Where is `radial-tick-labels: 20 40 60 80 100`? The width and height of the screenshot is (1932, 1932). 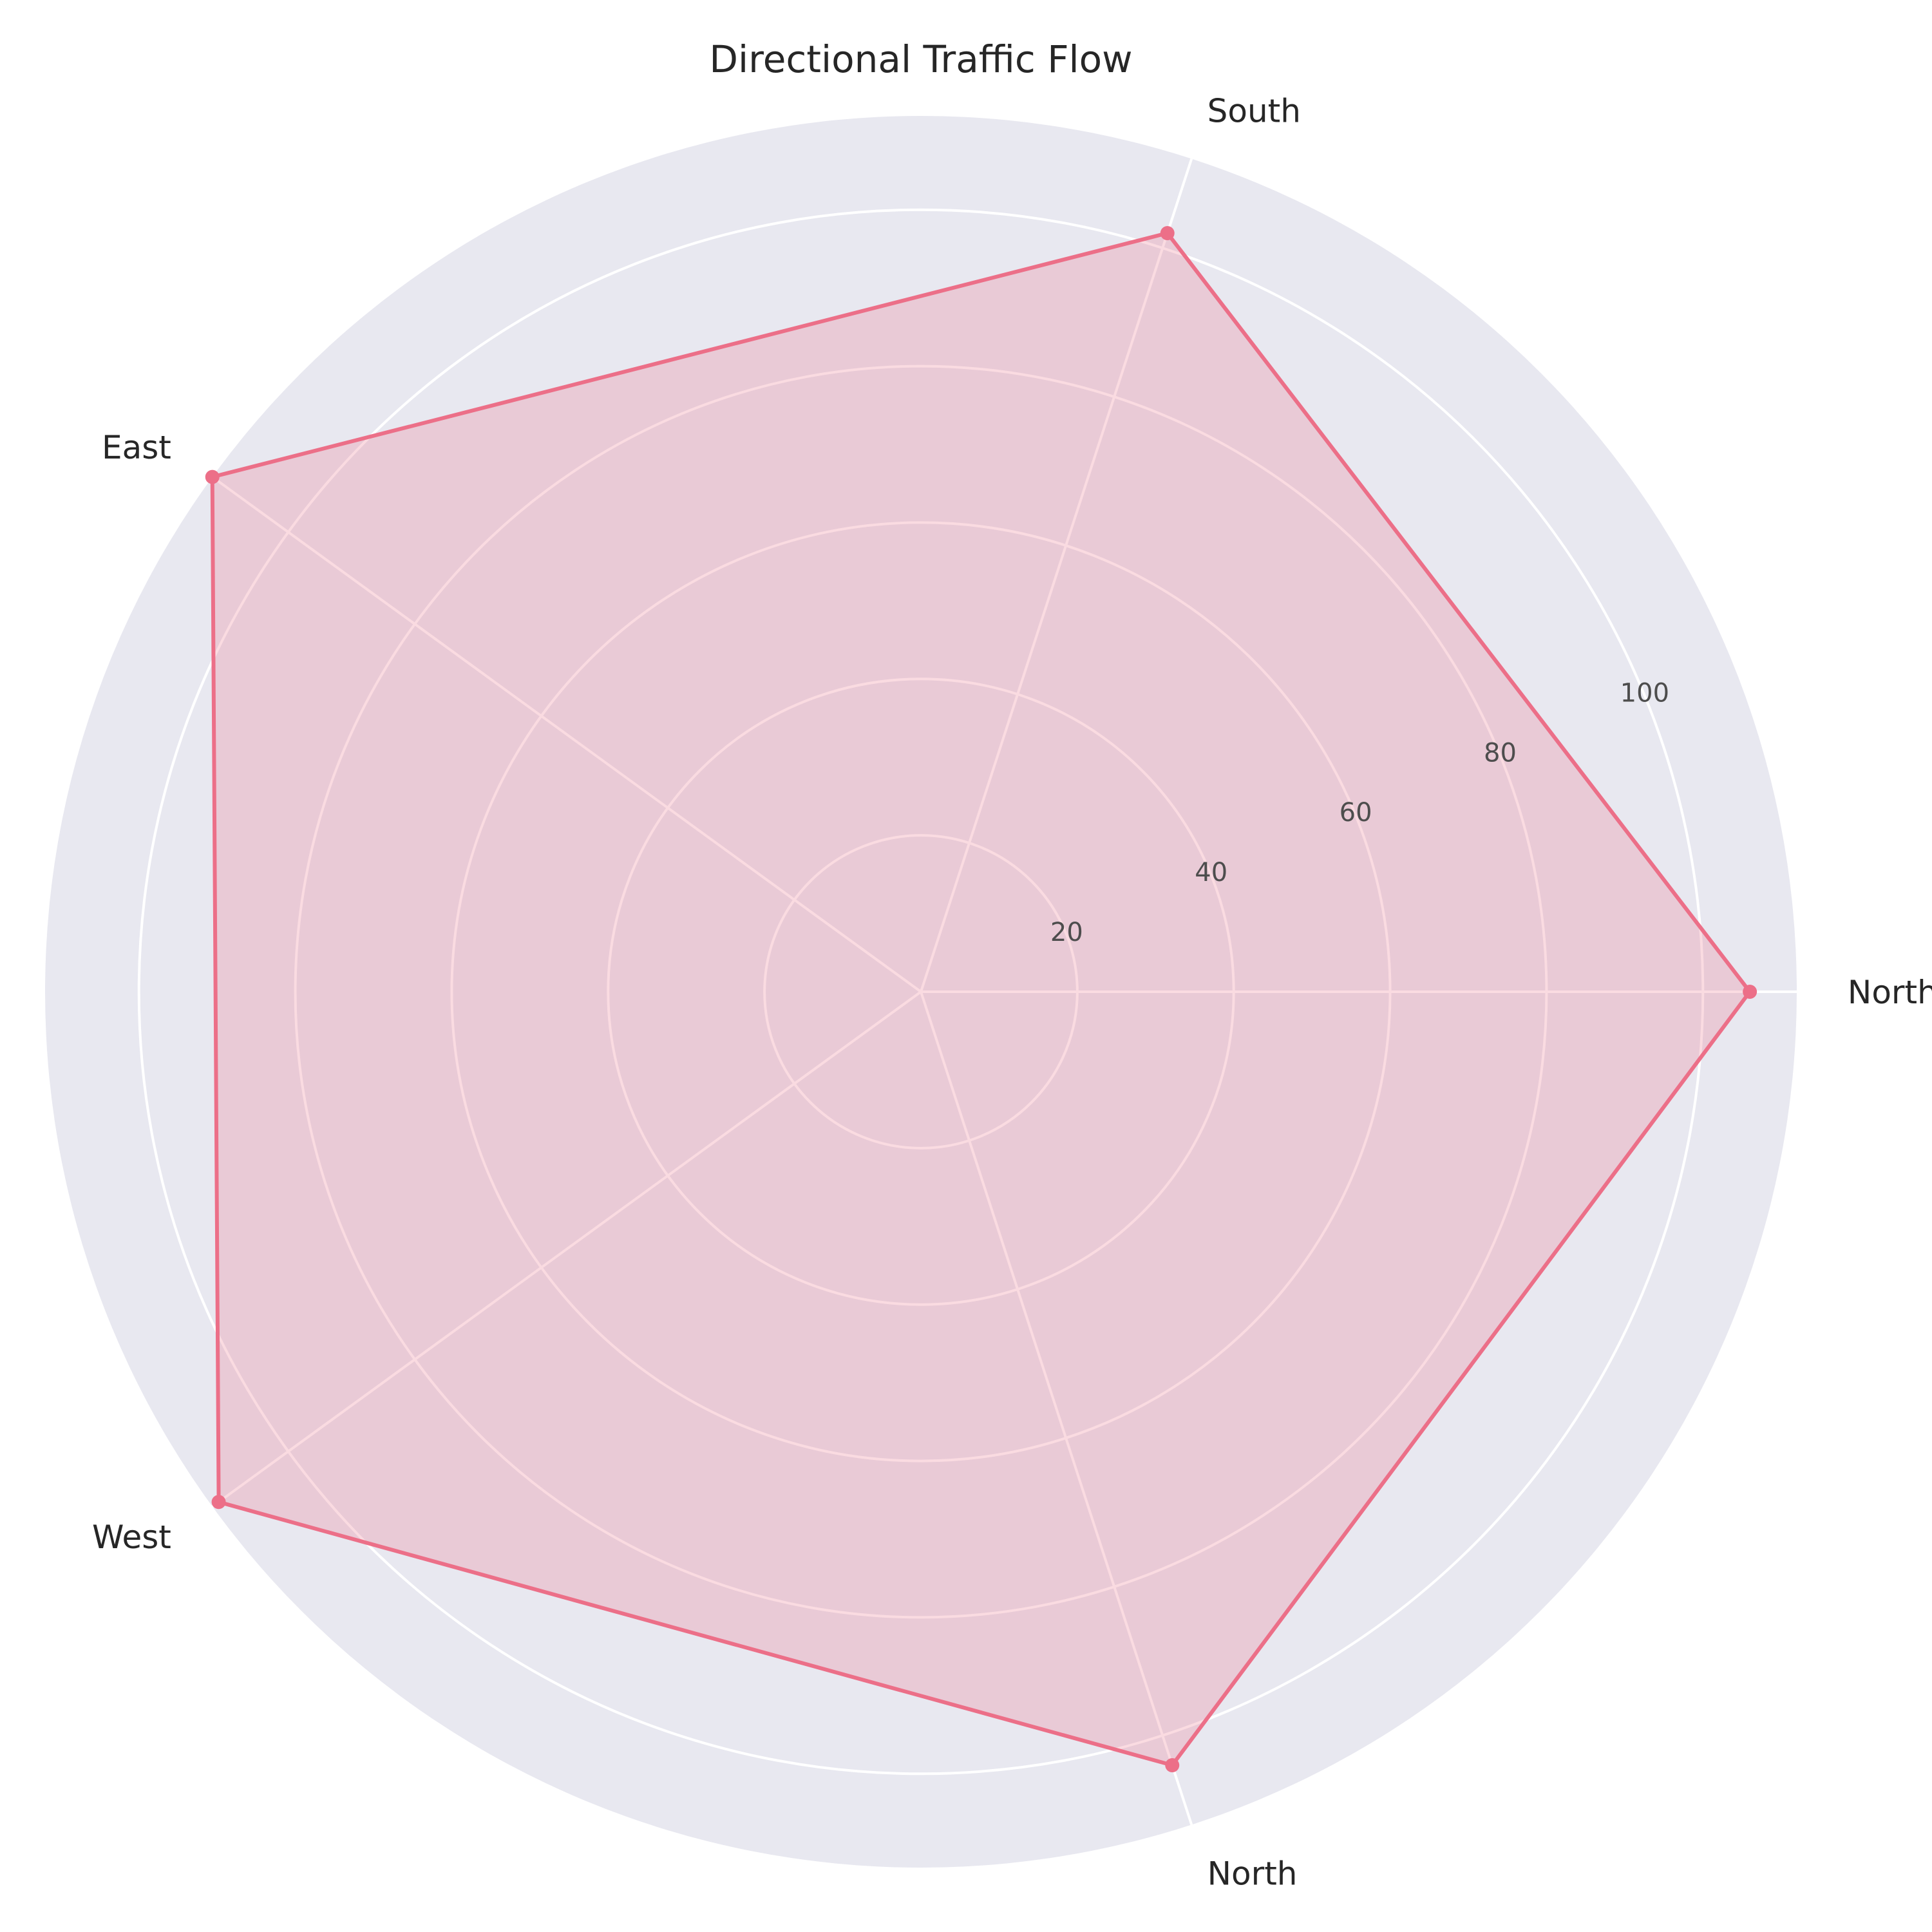
radial-tick-labels: 20 40 60 80 100 is located at coordinates (1359, 813).